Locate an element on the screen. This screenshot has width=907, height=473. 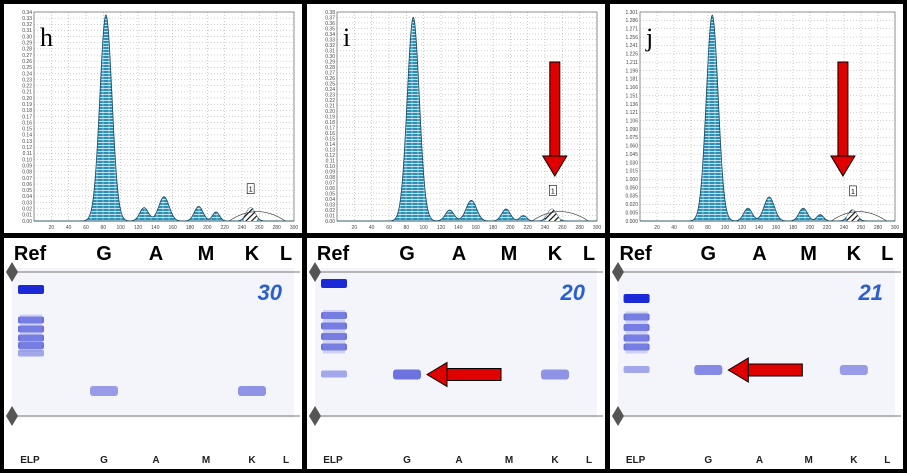
y-tick-label: 1.090 is located at coordinates (631, 130).